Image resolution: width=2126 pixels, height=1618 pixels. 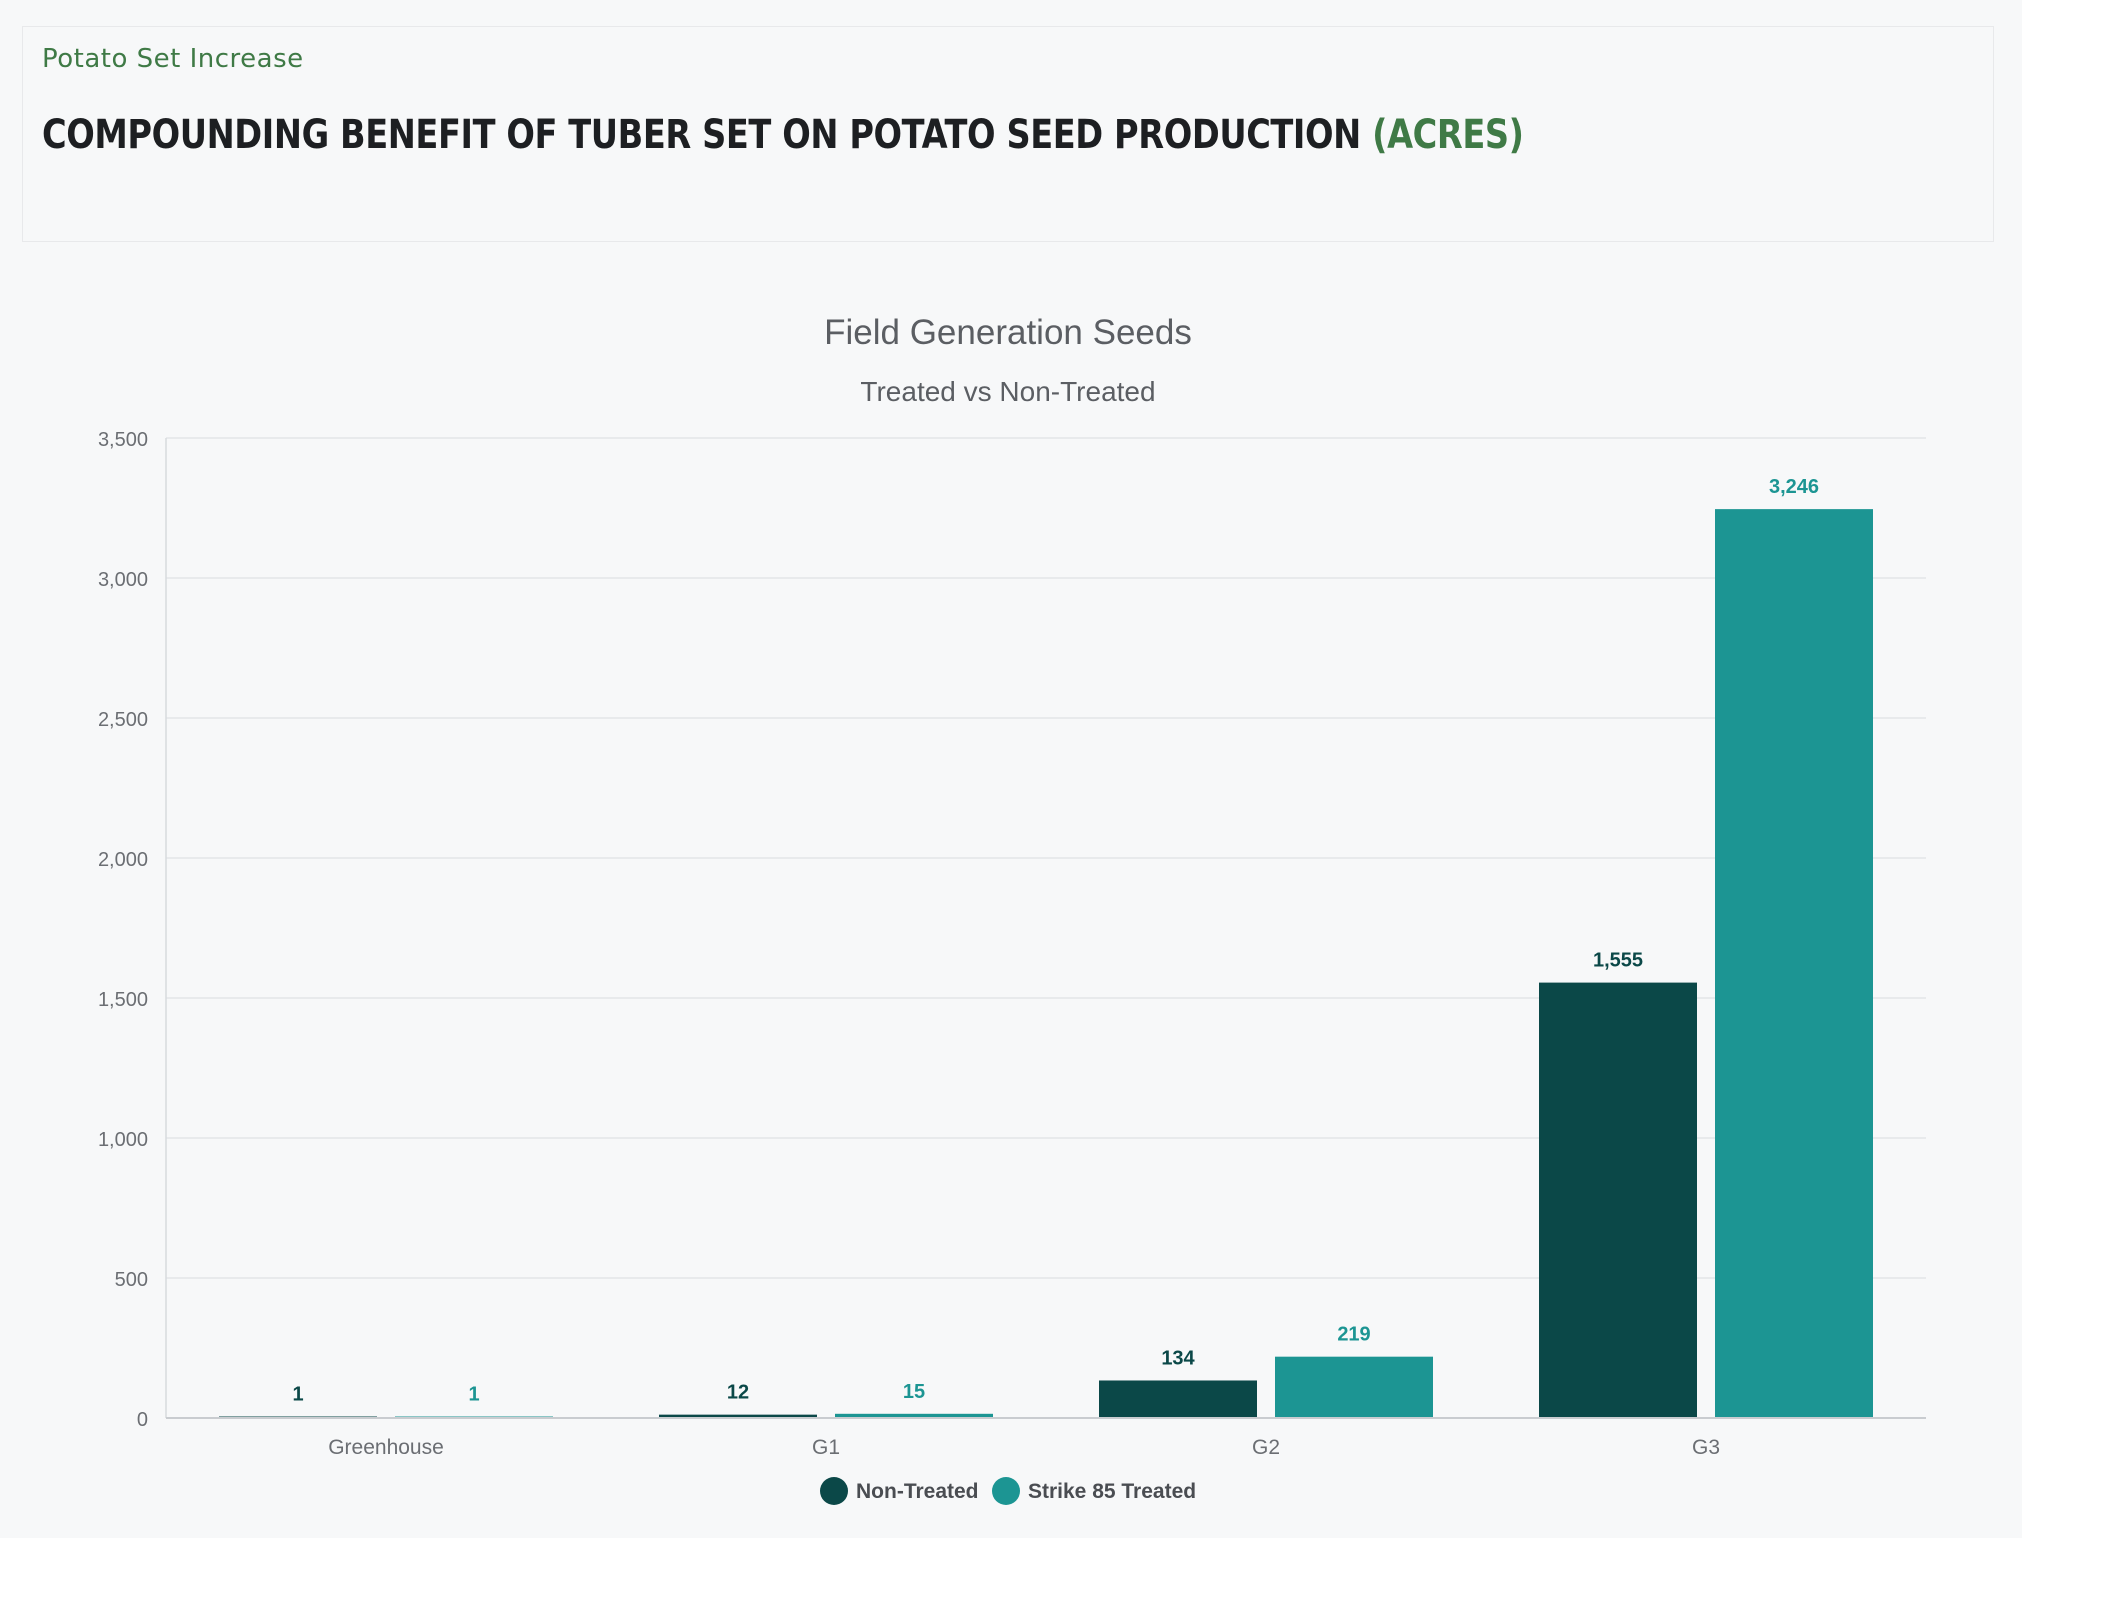 I want to click on legend-label: Non-Treated, so click(x=917, y=1491).